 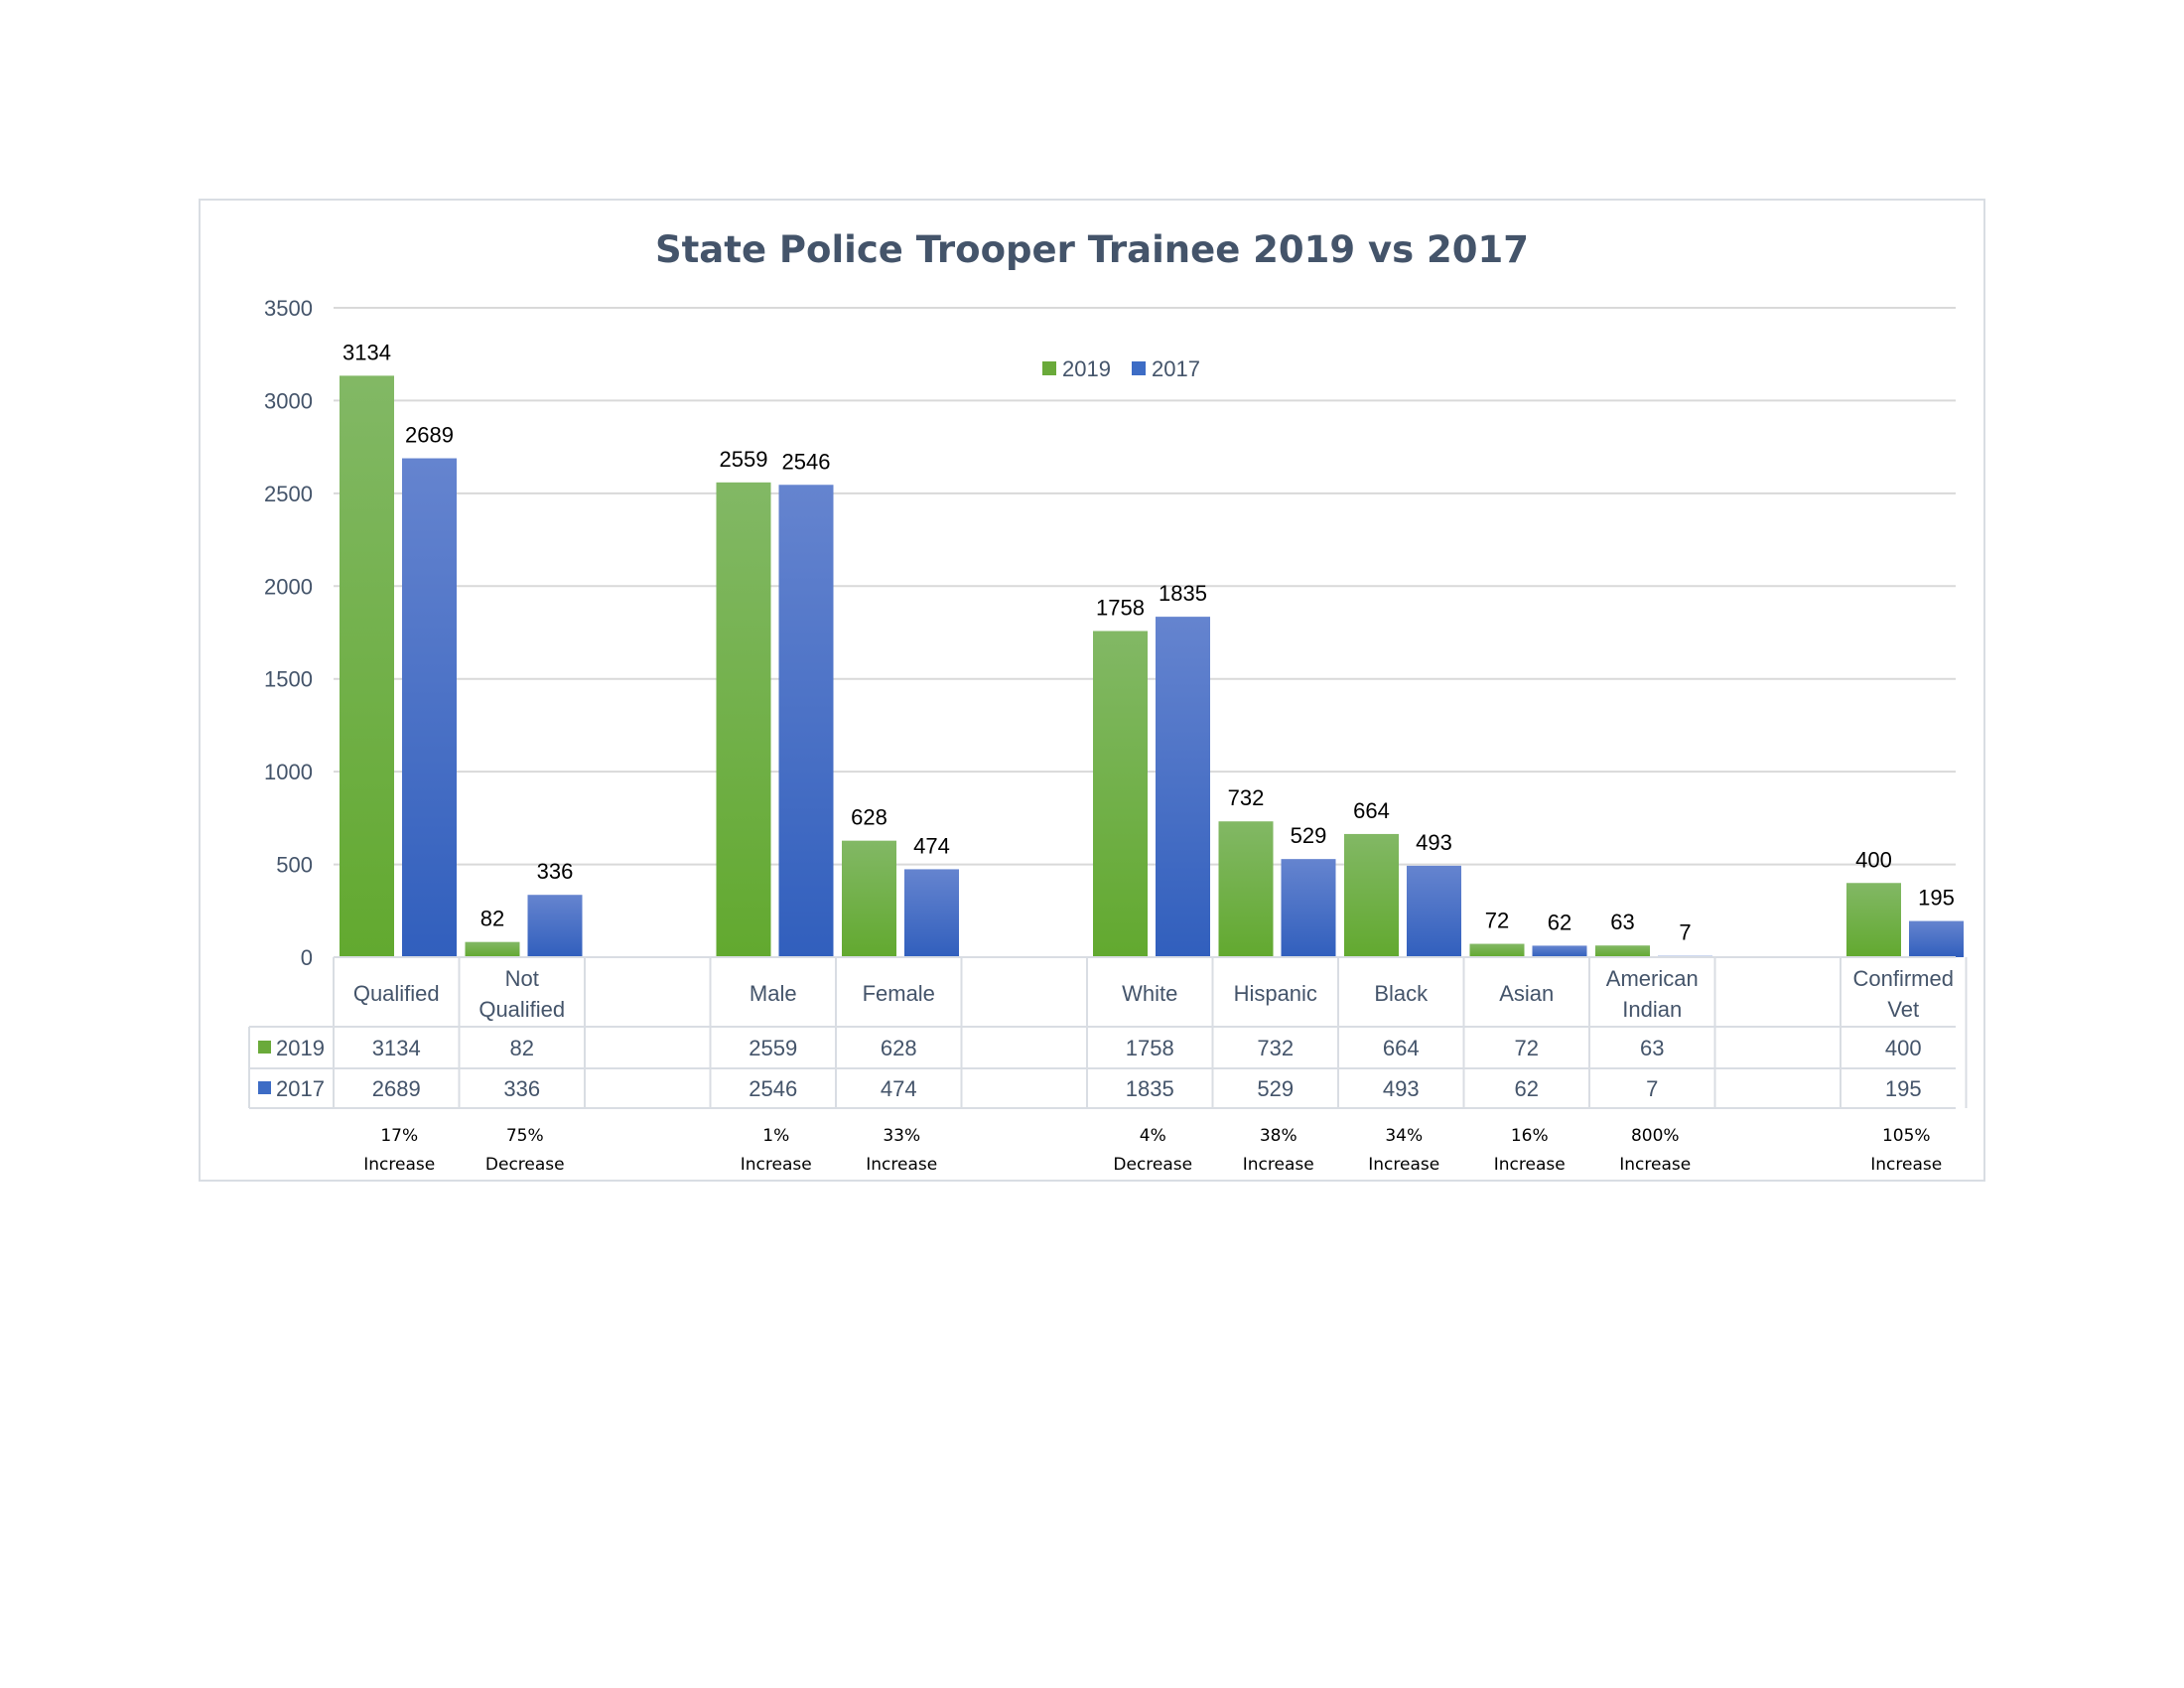 What do you see at coordinates (1685, 932) in the screenshot?
I see `data-label: 7` at bounding box center [1685, 932].